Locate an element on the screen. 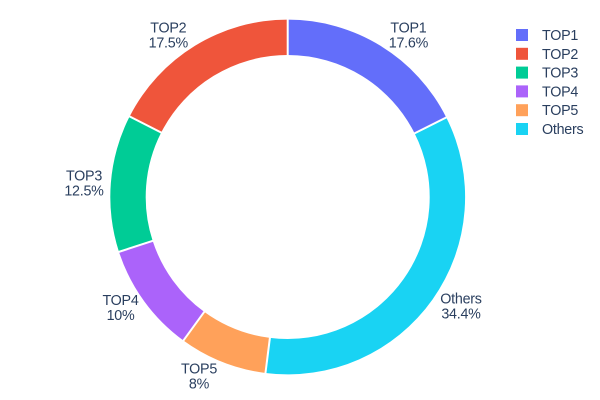 The width and height of the screenshot is (600, 400). svg-text: 34.4% is located at coordinates (461, 314).